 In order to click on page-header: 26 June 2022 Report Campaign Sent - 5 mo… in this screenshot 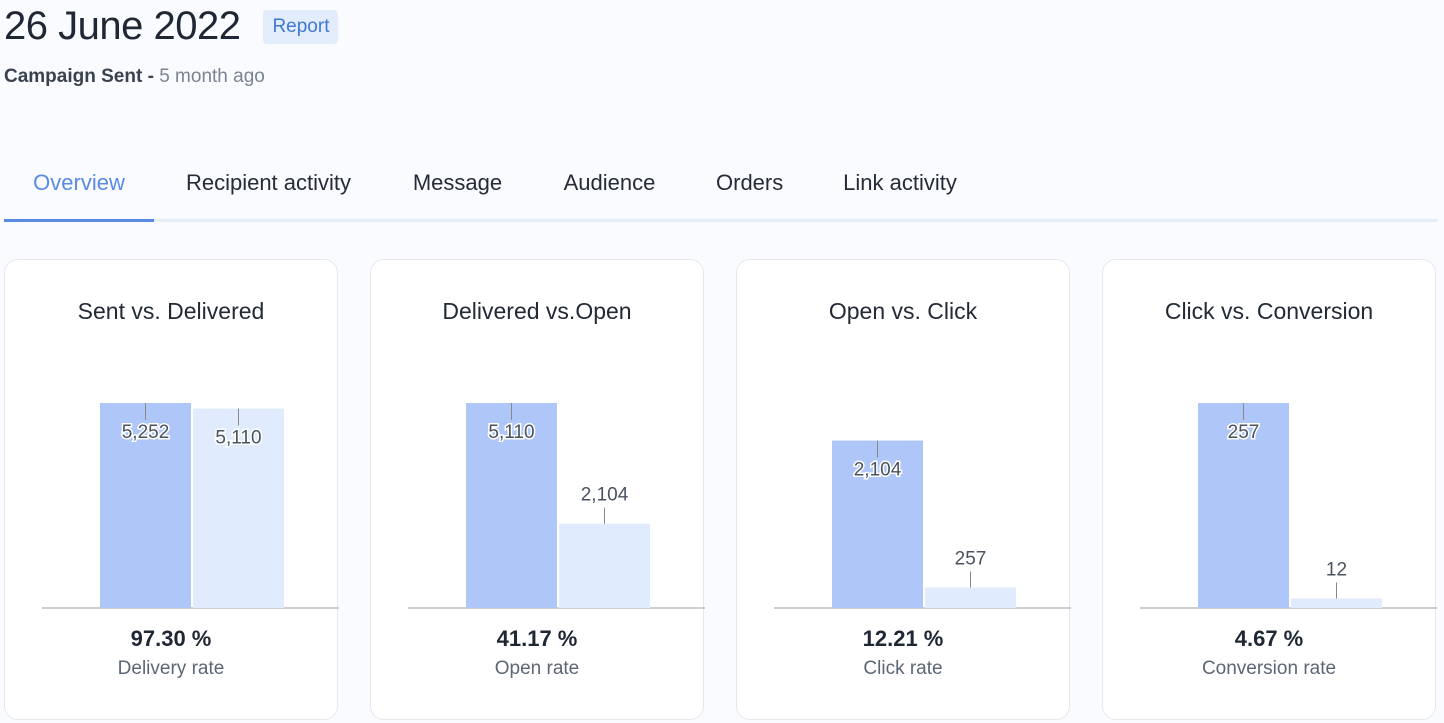, I will do `click(171, 44)`.